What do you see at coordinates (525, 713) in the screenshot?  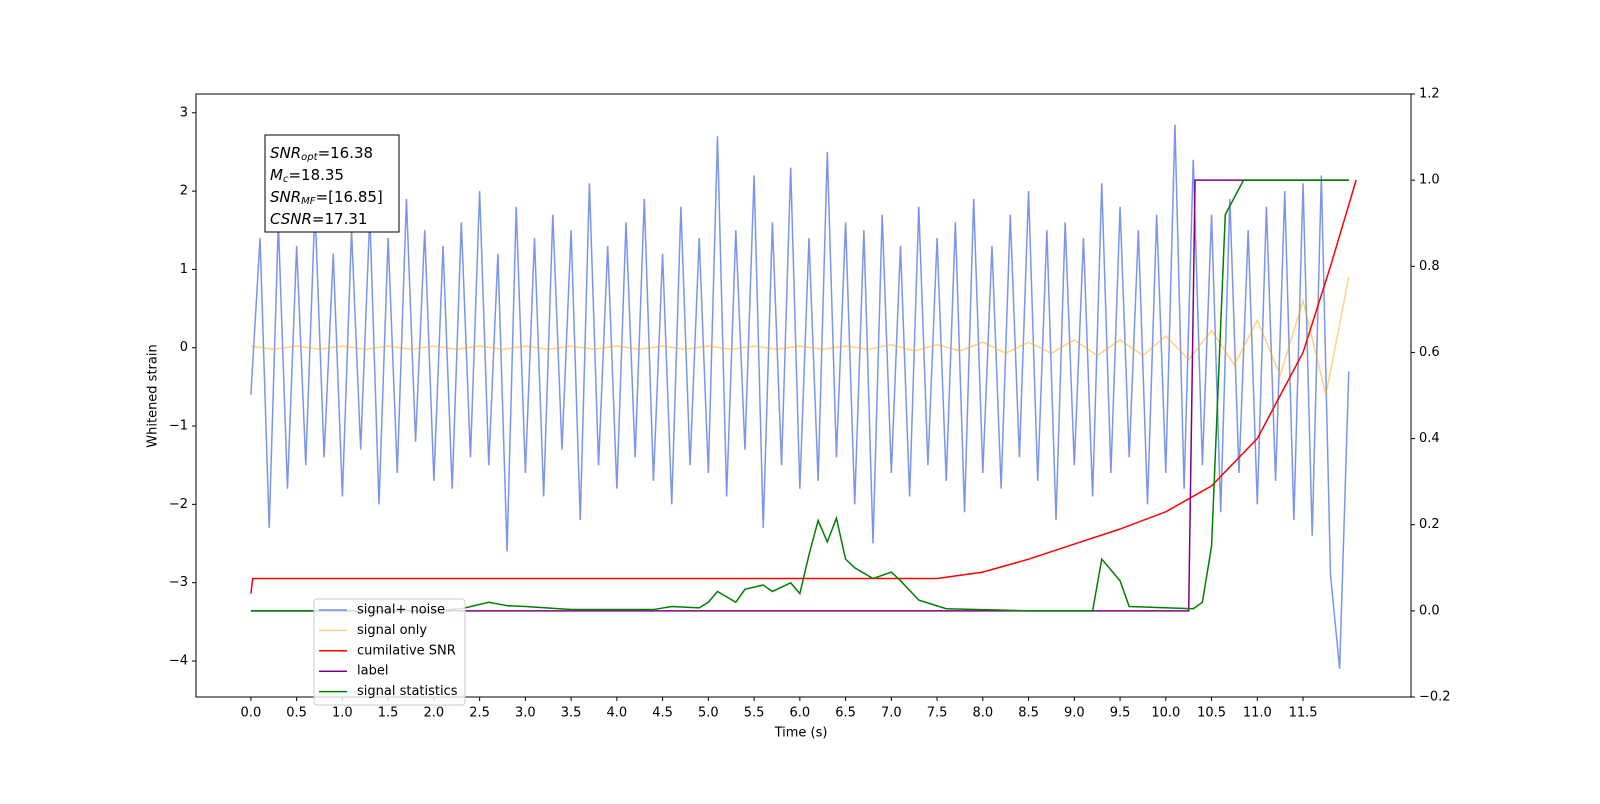 I see `x-tick-label: 3.0` at bounding box center [525, 713].